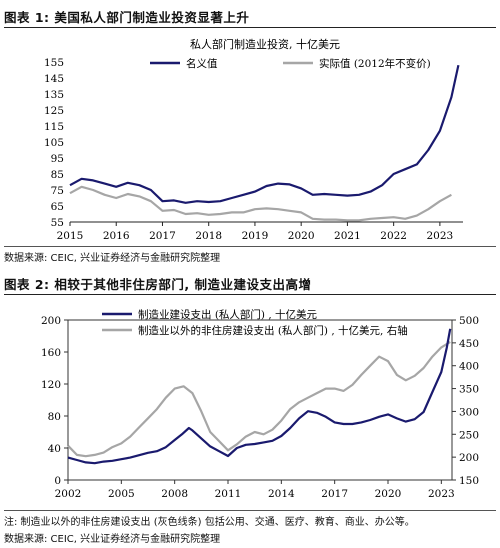 This screenshot has height=548, width=500. What do you see at coordinates (260, 203) in the screenshot?
I see `series-line-real` at bounding box center [260, 203].